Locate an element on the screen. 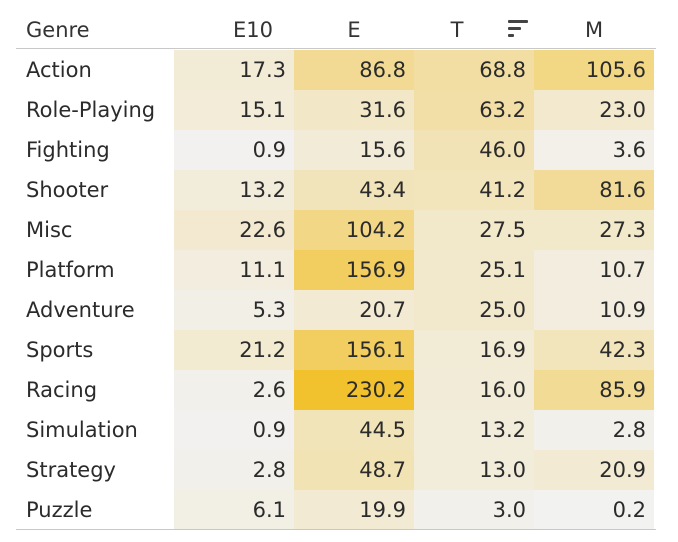  cell-value: 2.6 is located at coordinates (269, 390).